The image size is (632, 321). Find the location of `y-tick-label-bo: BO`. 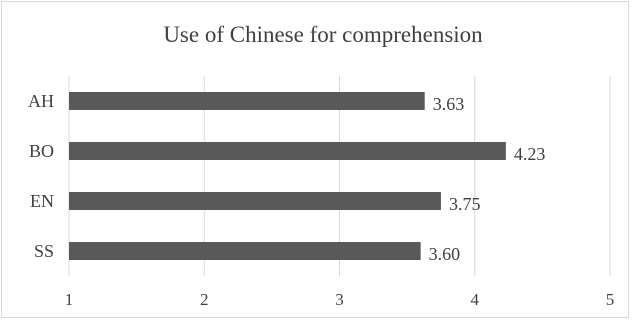

y-tick-label-bo: BO is located at coordinates (41, 151).